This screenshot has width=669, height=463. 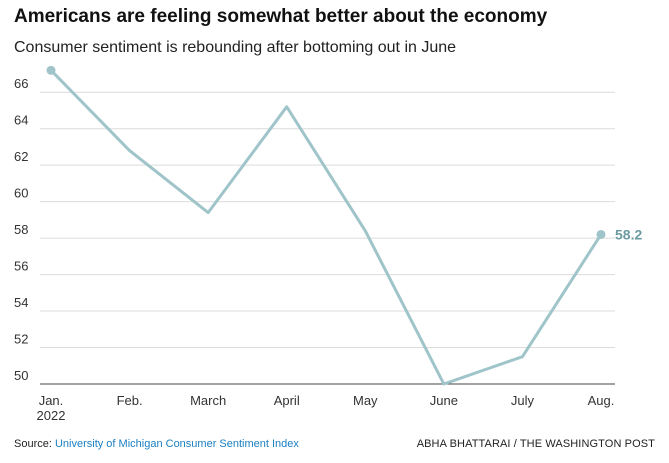 What do you see at coordinates (21, 266) in the screenshot?
I see `y-tick-label: 56` at bounding box center [21, 266].